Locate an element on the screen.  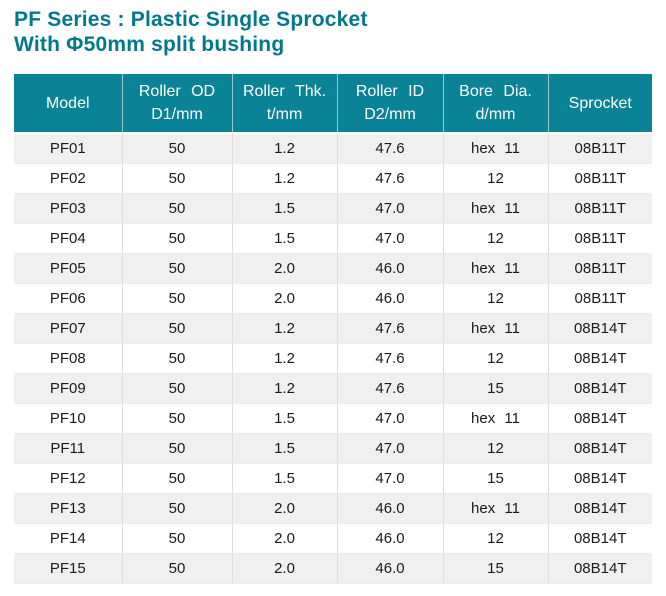
cell-model: PF15 is located at coordinates (68, 568).